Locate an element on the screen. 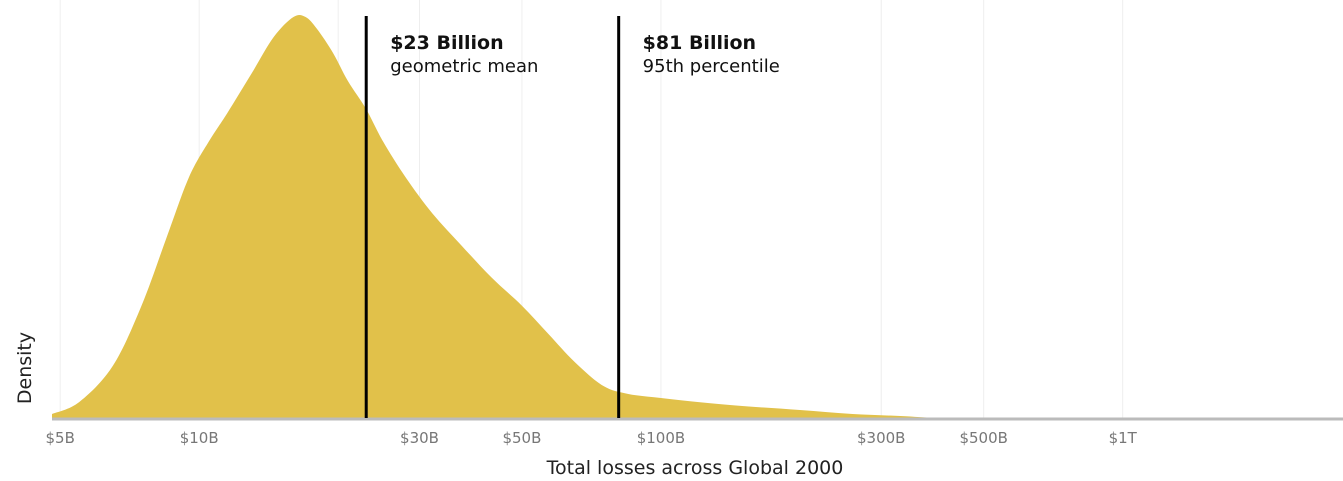 Image resolution: width=1343 pixels, height=481 pixels. annotation-value: $23 Billion is located at coordinates (446, 43).